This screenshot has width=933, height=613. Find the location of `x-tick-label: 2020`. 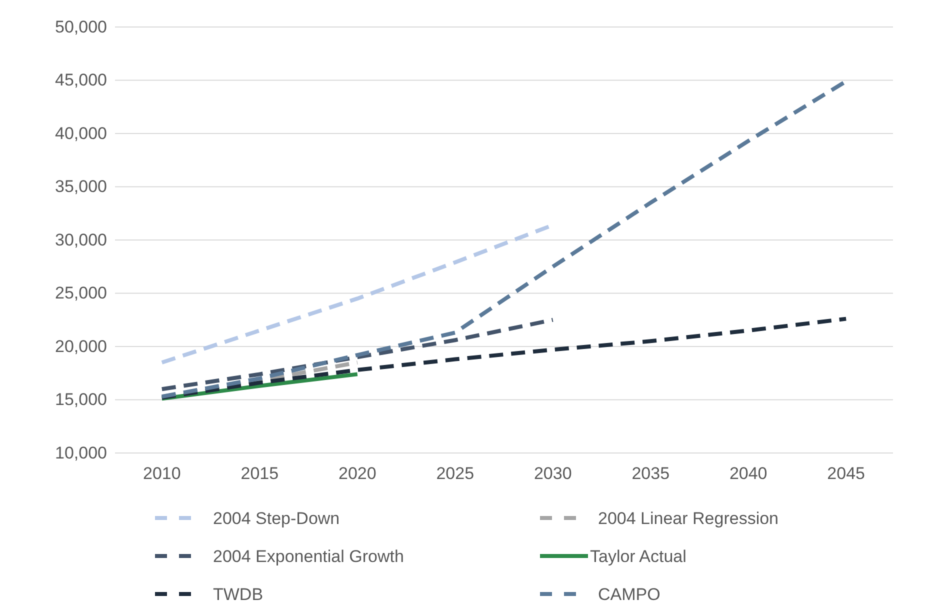

x-tick-label: 2020 is located at coordinates (357, 474).